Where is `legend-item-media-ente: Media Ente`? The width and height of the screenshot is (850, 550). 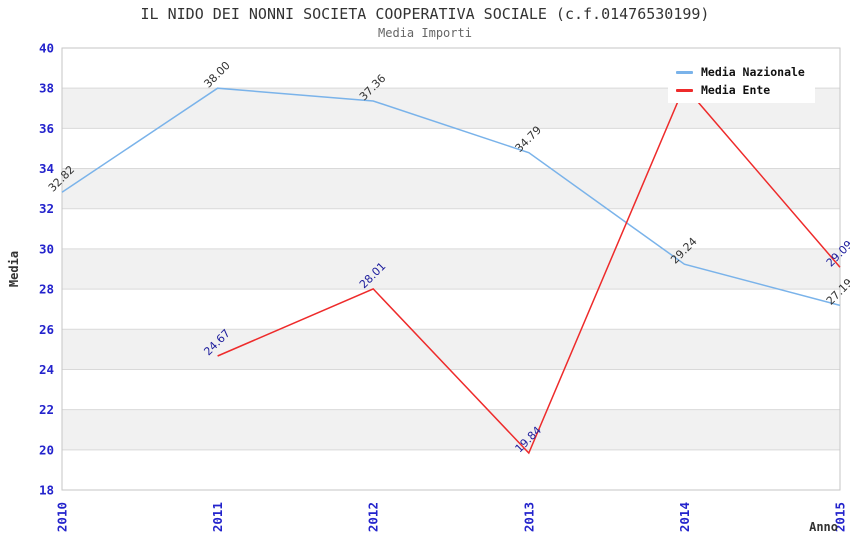 legend-item-media-ente: Media Ente is located at coordinates (740, 90).